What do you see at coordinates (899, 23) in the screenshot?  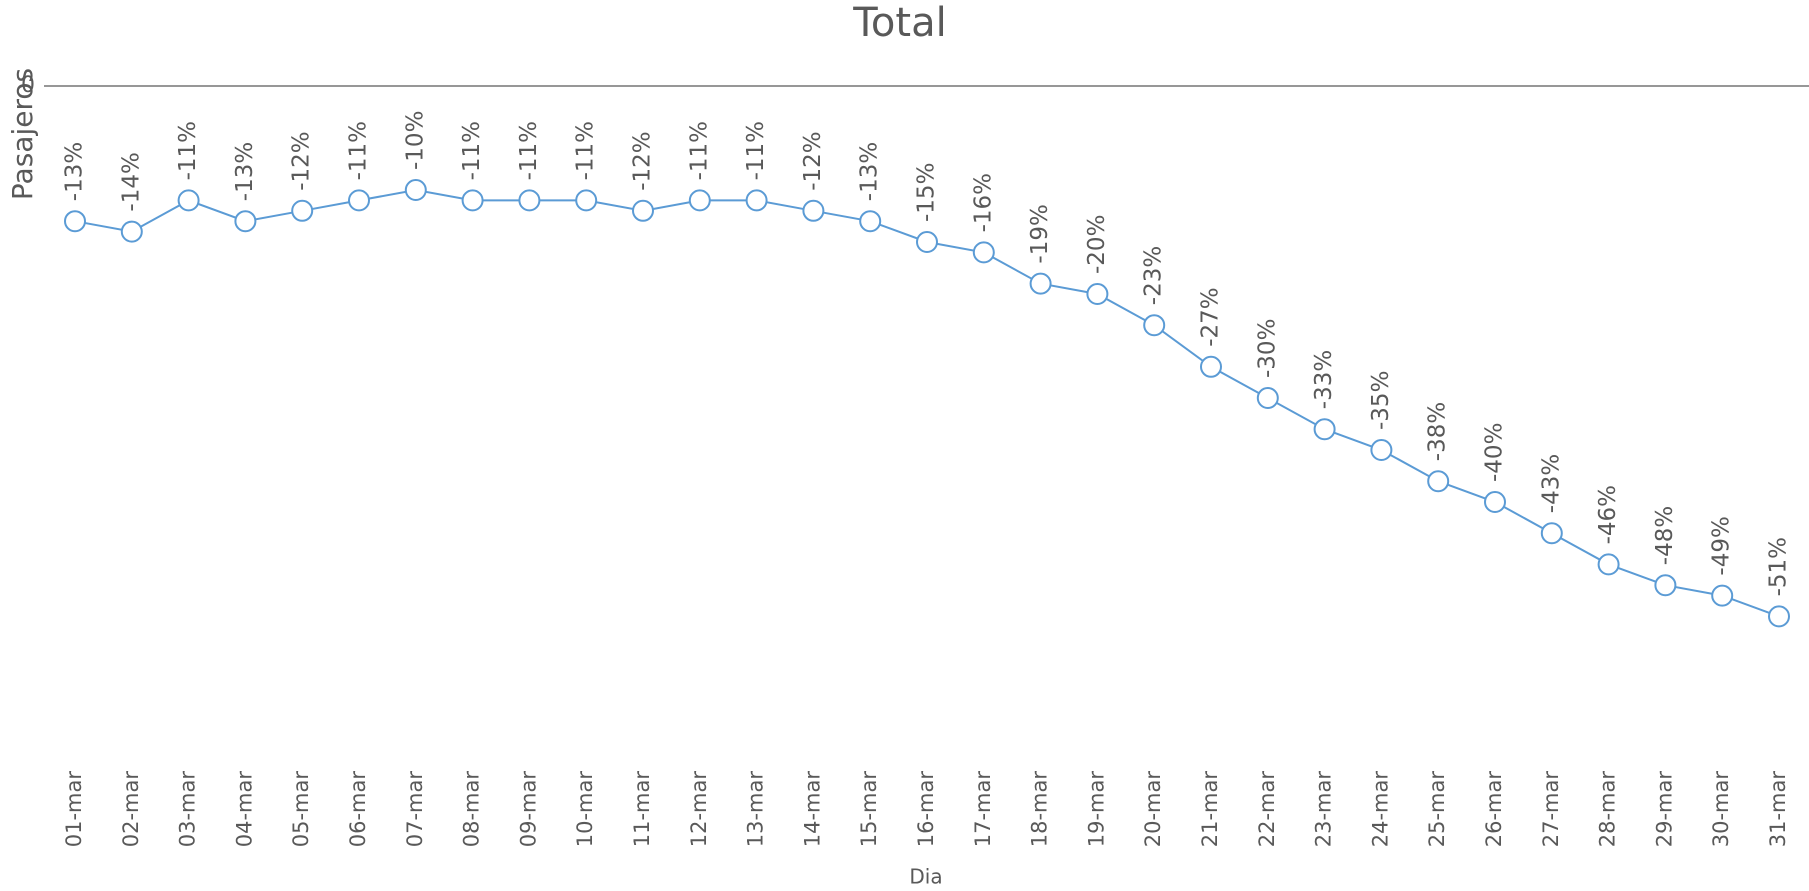 I see `chart-title: Total` at bounding box center [899, 23].